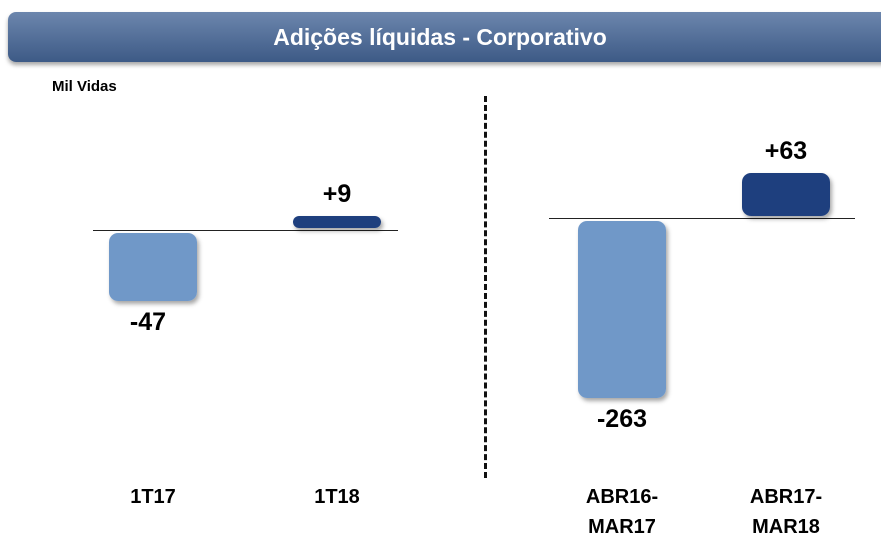 The width and height of the screenshot is (881, 541). I want to click on value-label: -47, so click(148, 321).